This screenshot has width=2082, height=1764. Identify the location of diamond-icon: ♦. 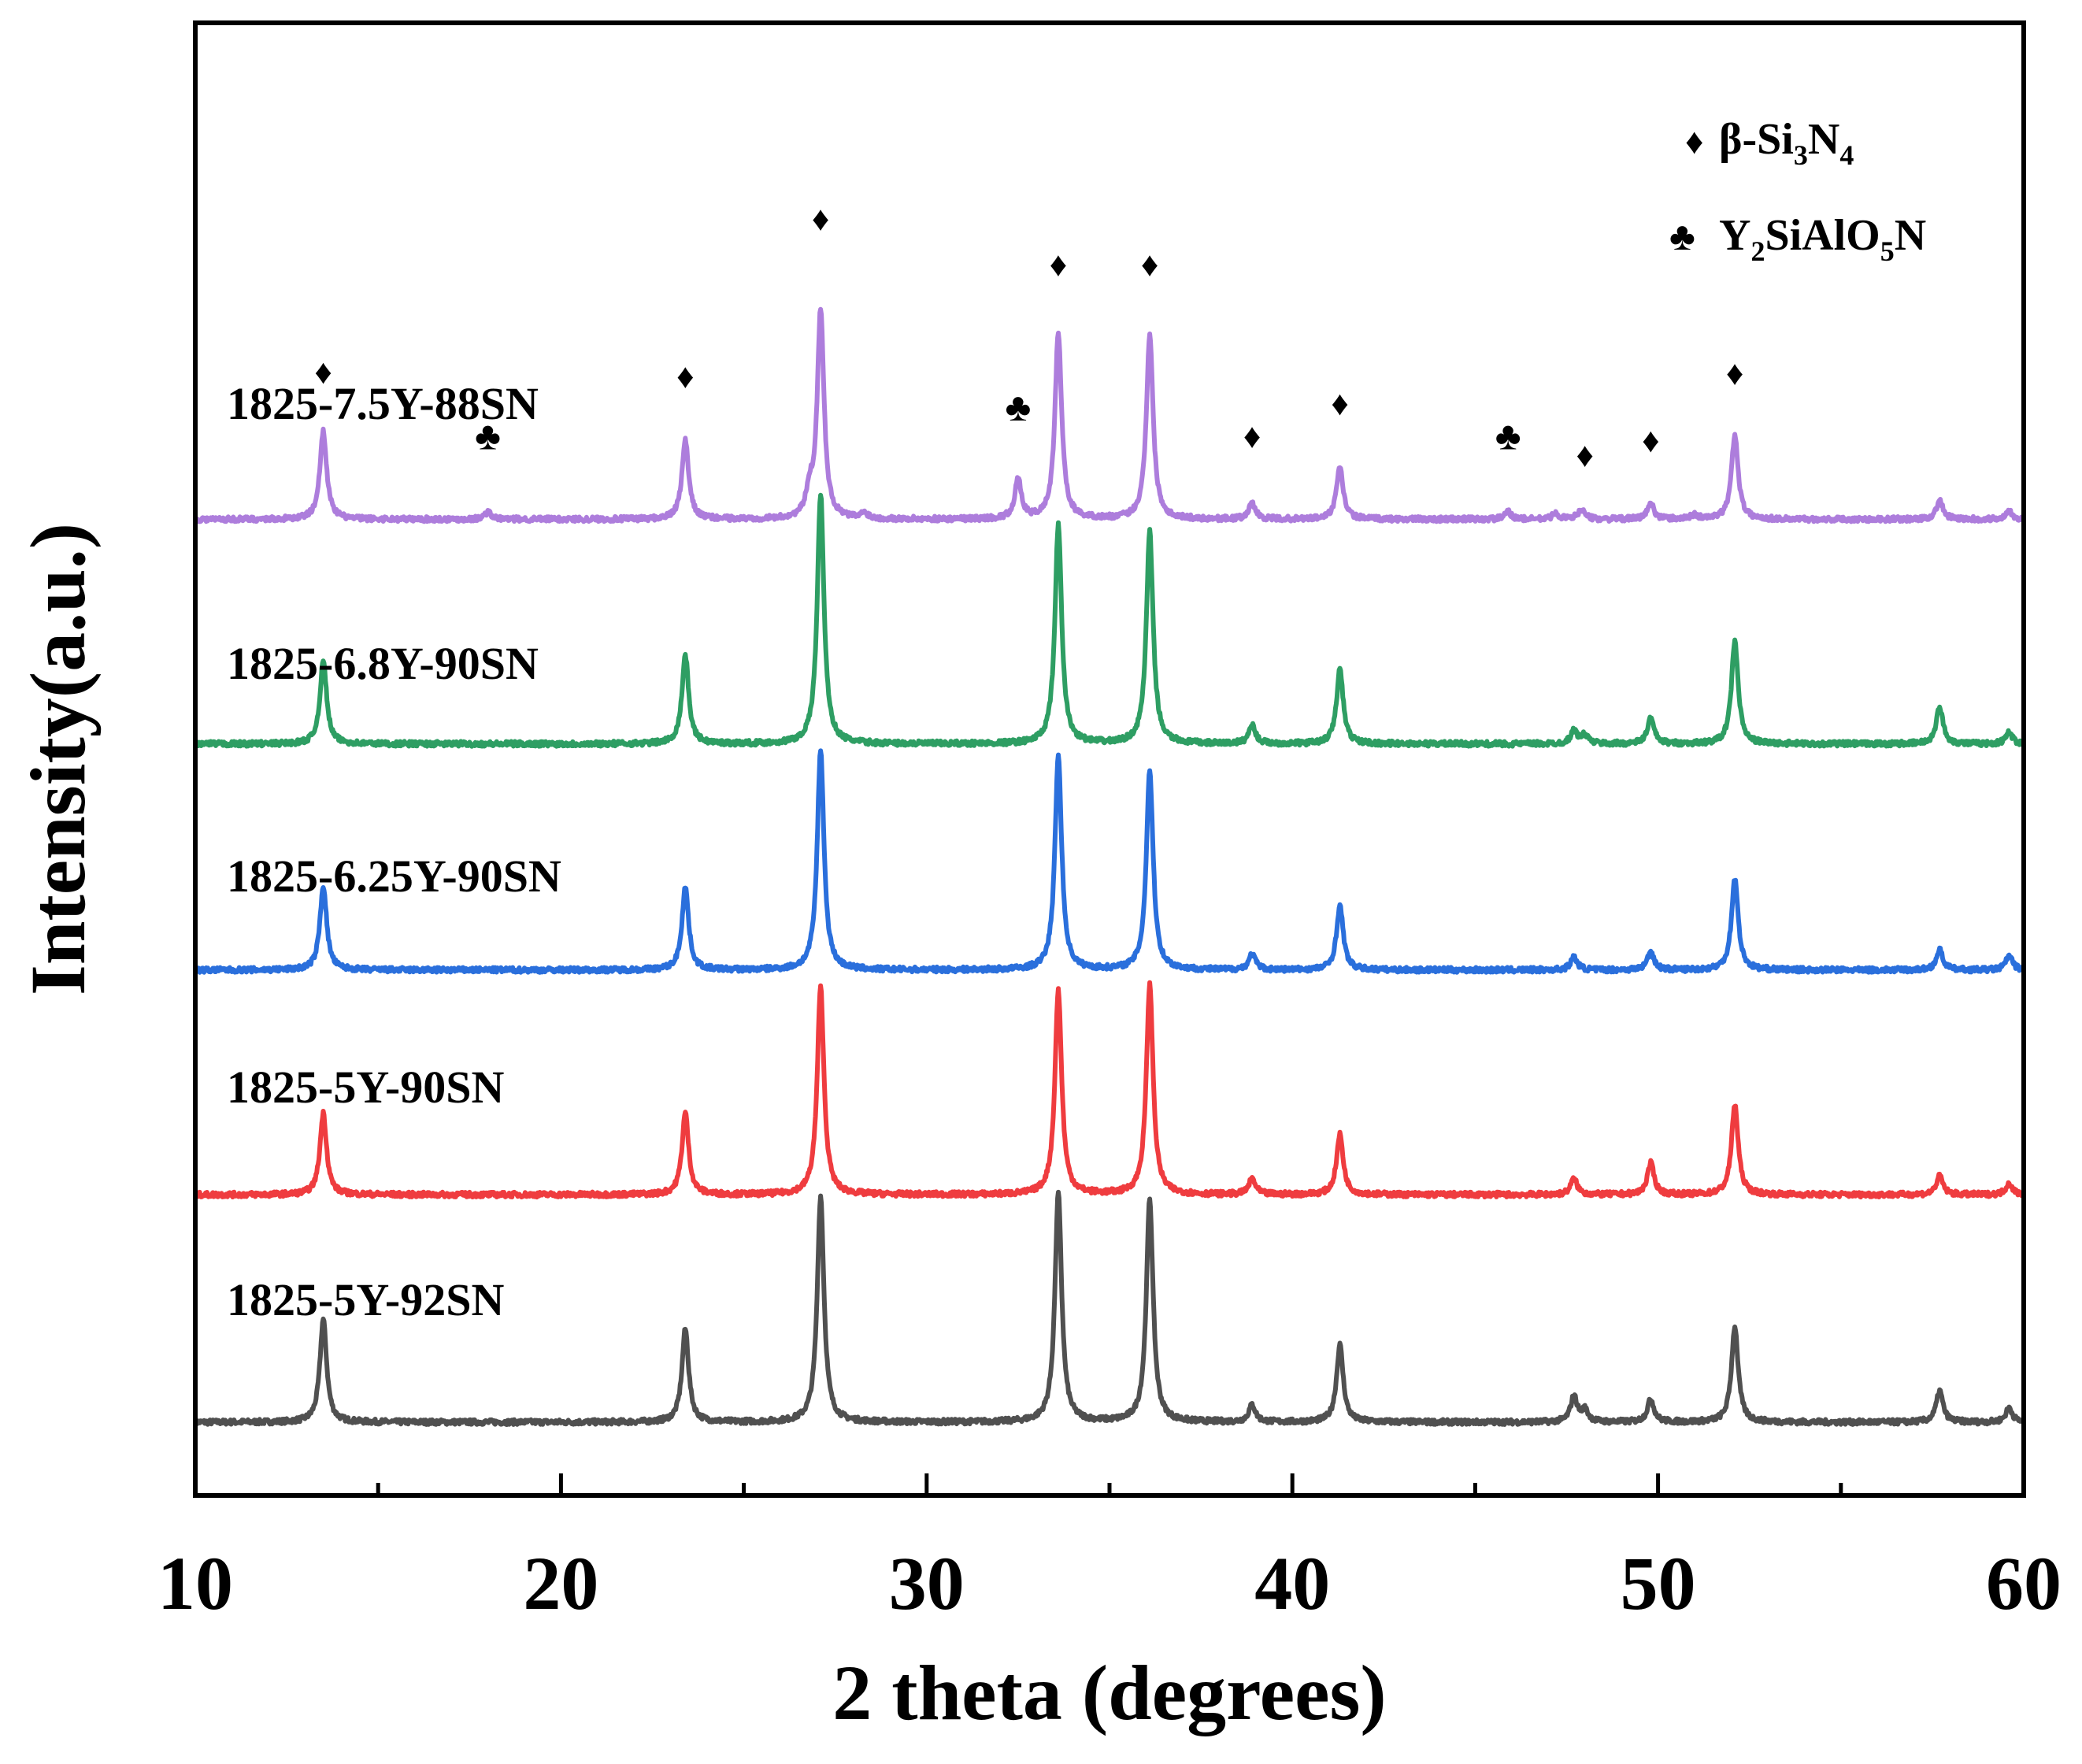
(1694, 141).